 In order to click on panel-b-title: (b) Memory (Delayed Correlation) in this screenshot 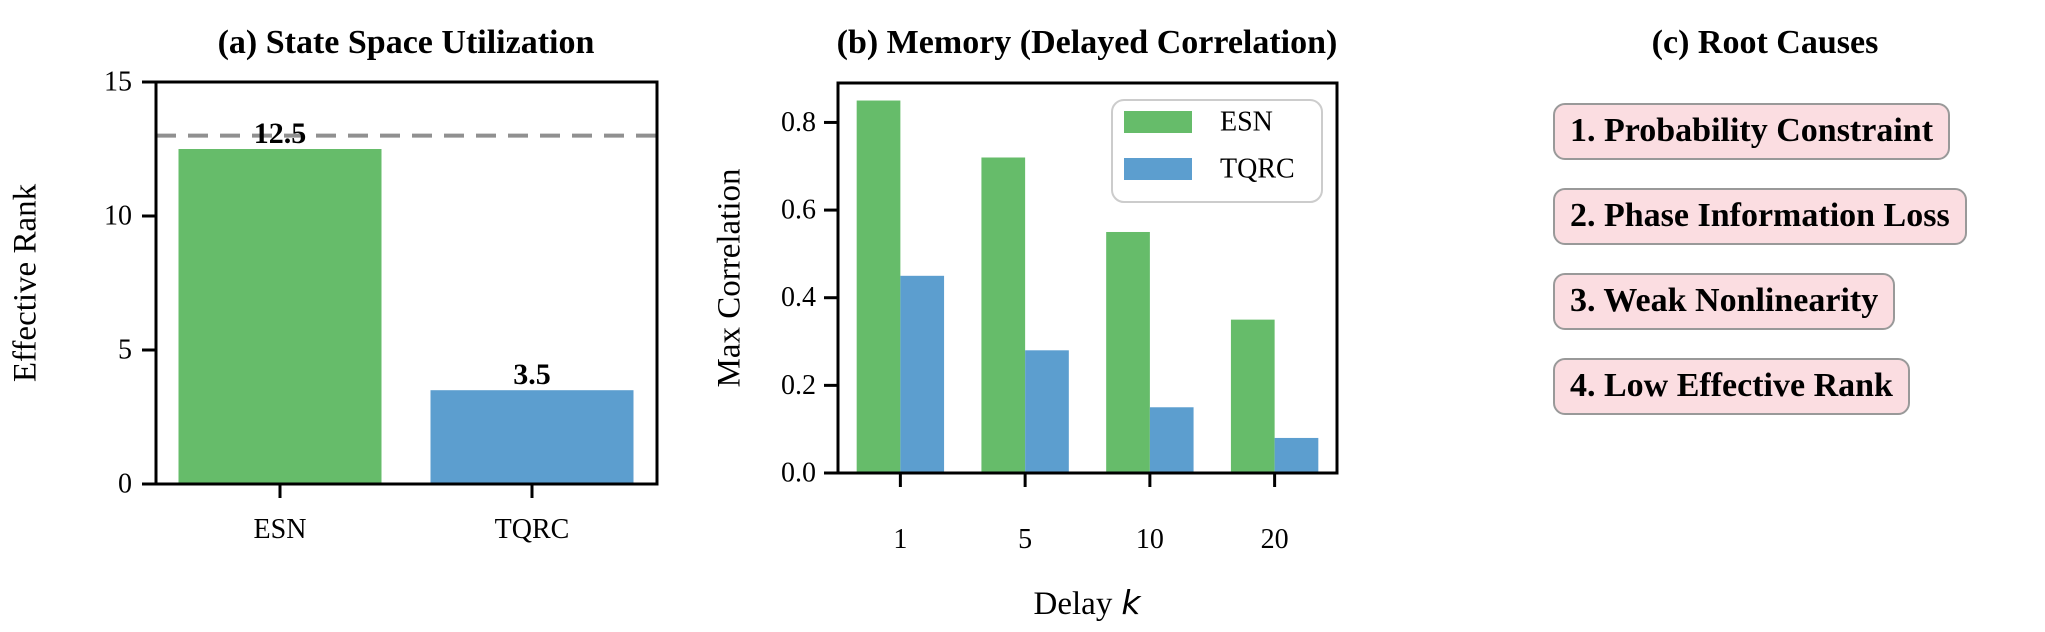, I will do `click(1087, 42)`.